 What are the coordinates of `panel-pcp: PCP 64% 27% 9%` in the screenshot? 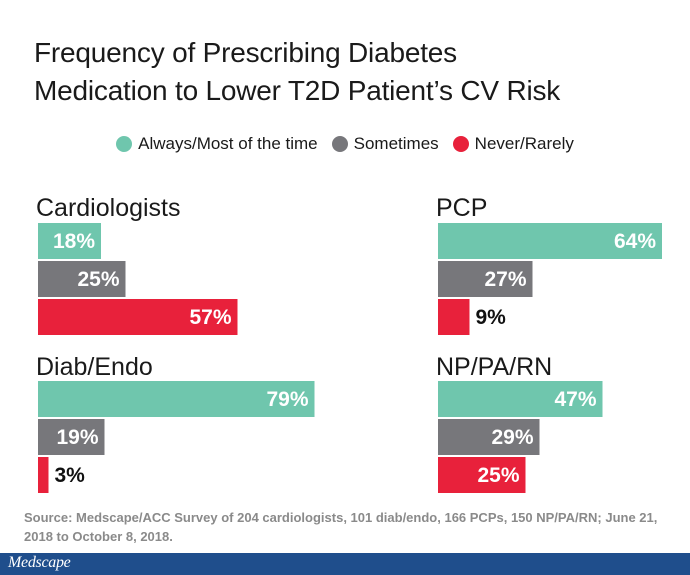 It's located at (549, 264).